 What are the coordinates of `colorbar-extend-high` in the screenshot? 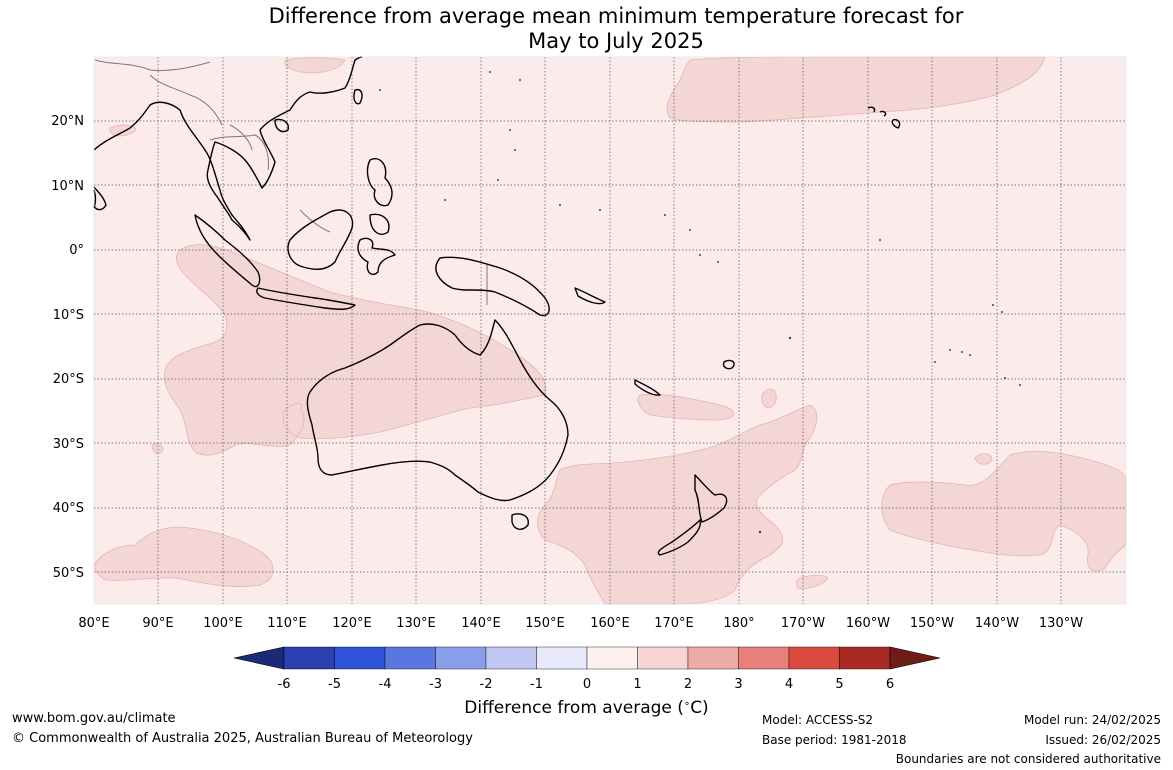 It's located at (915, 658).